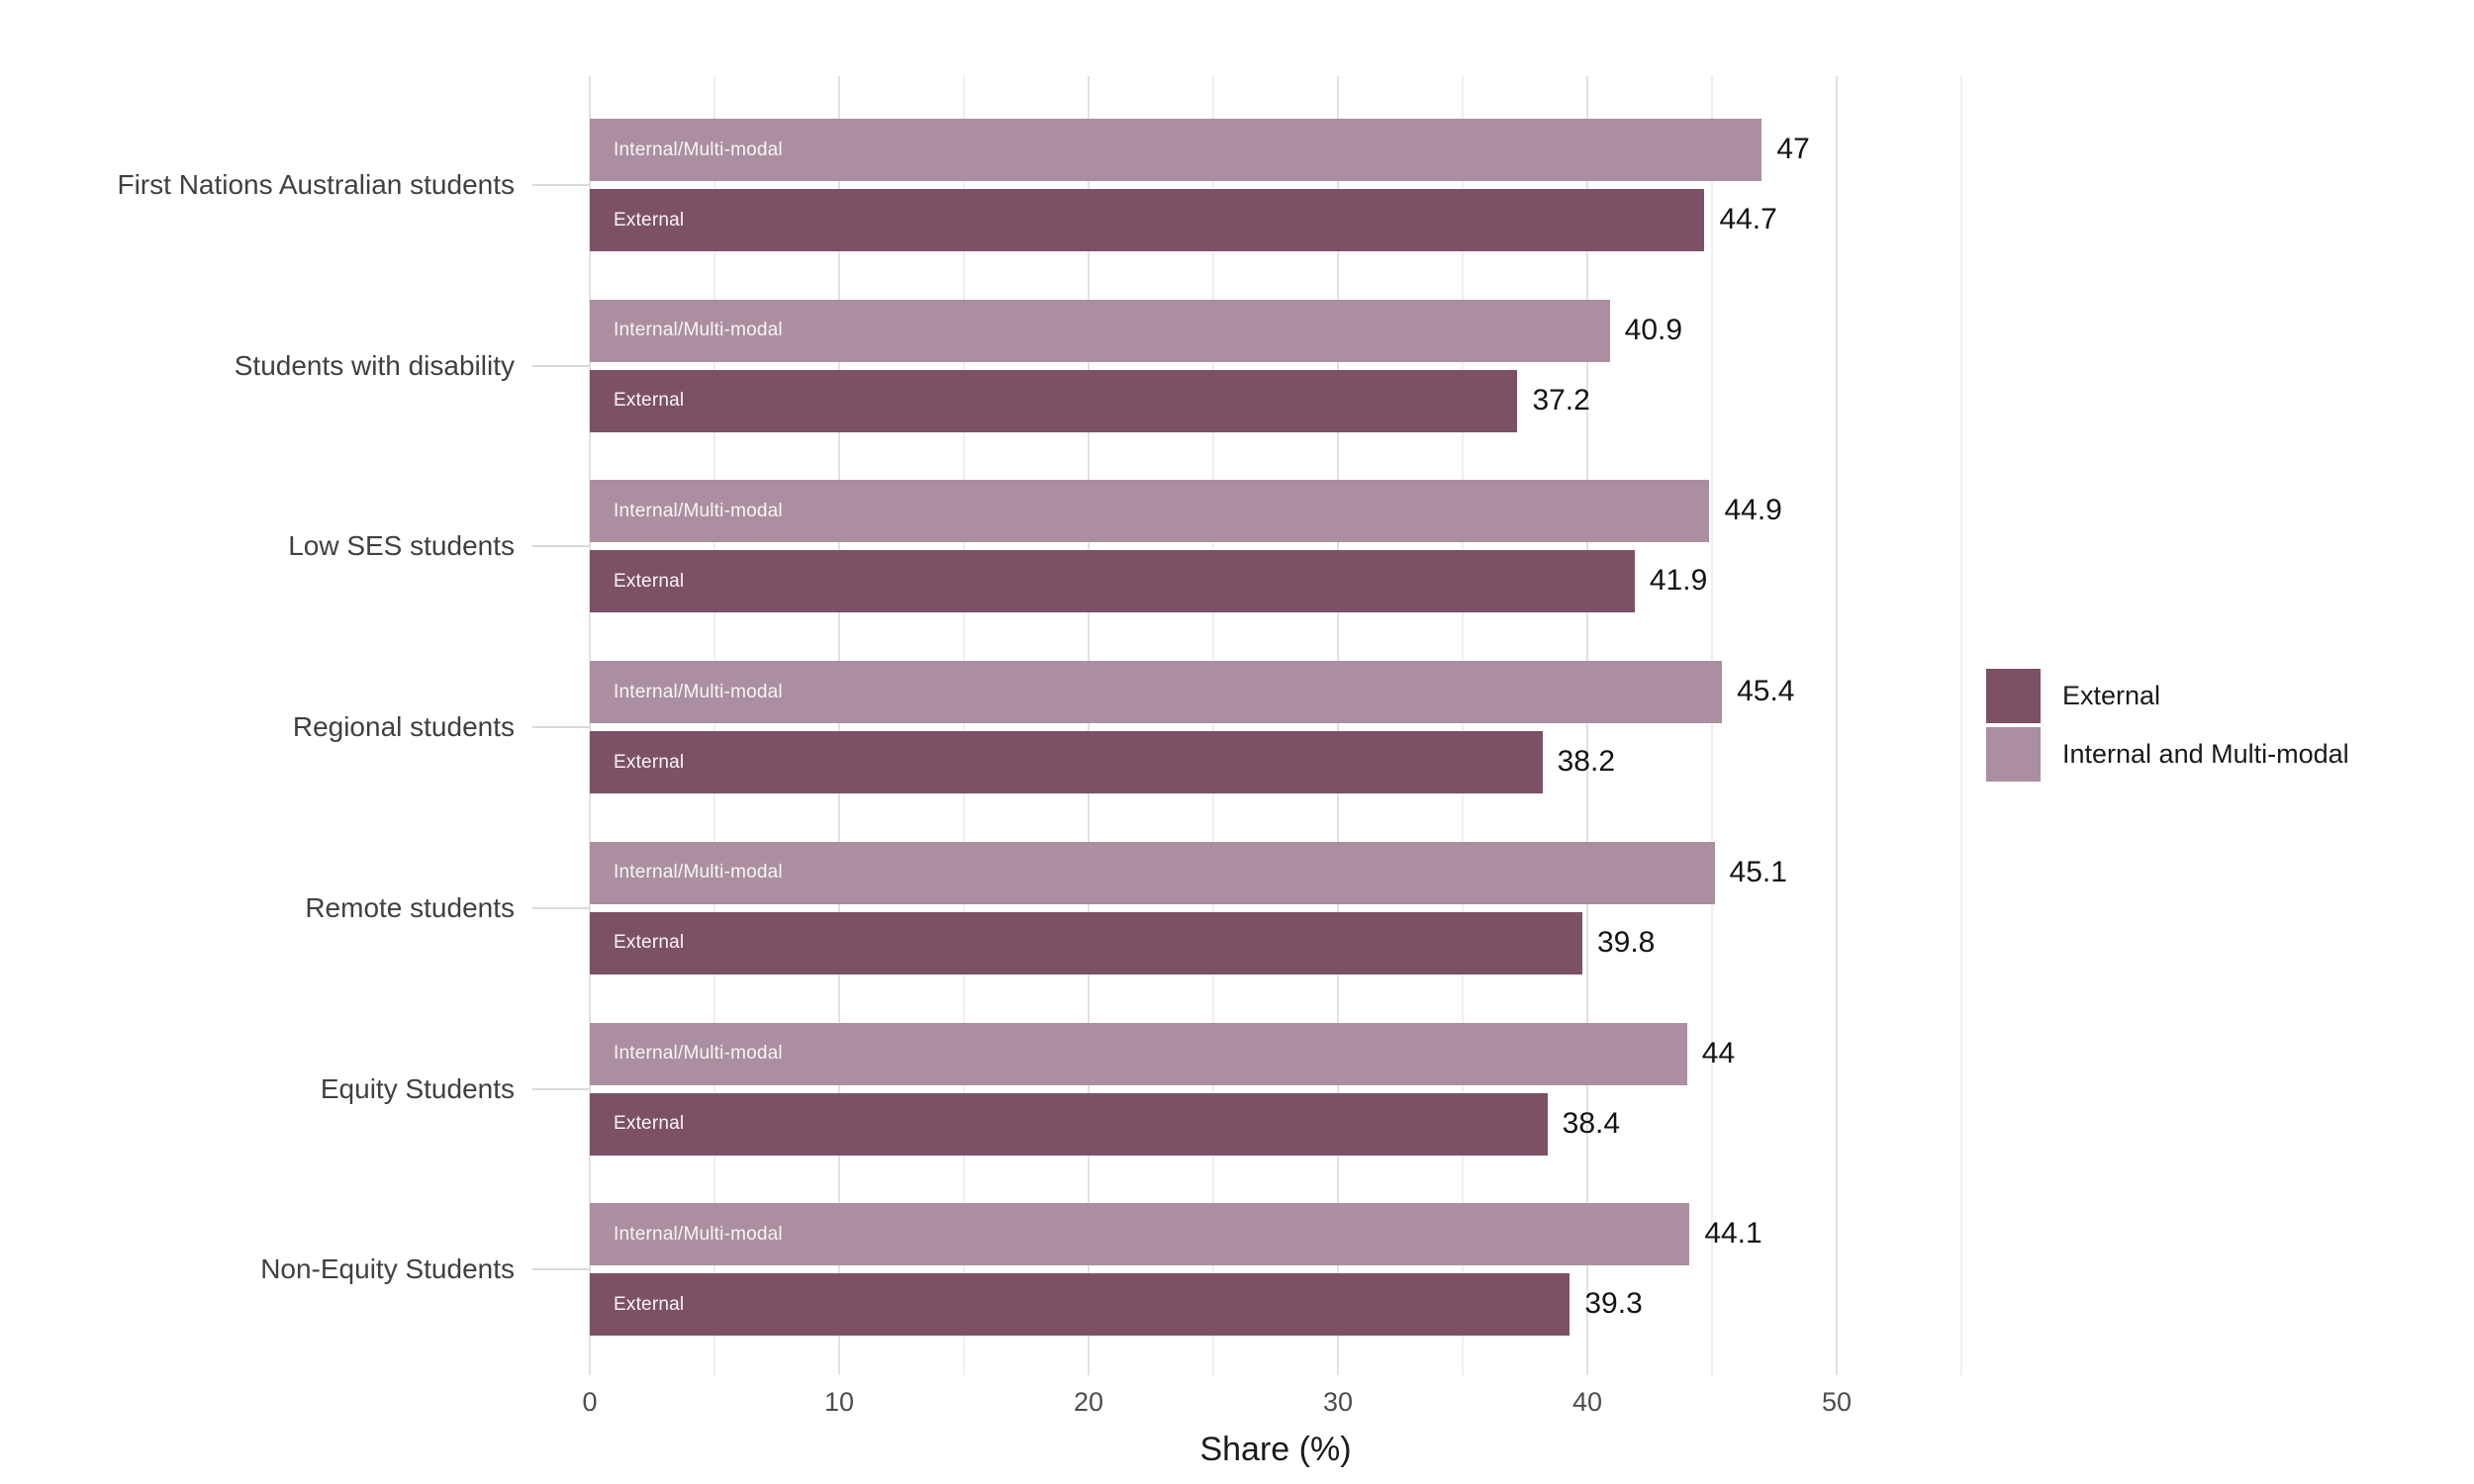 This screenshot has width=2474, height=1484. Describe the element at coordinates (410, 907) in the screenshot. I see `category-label: Remote students` at that location.